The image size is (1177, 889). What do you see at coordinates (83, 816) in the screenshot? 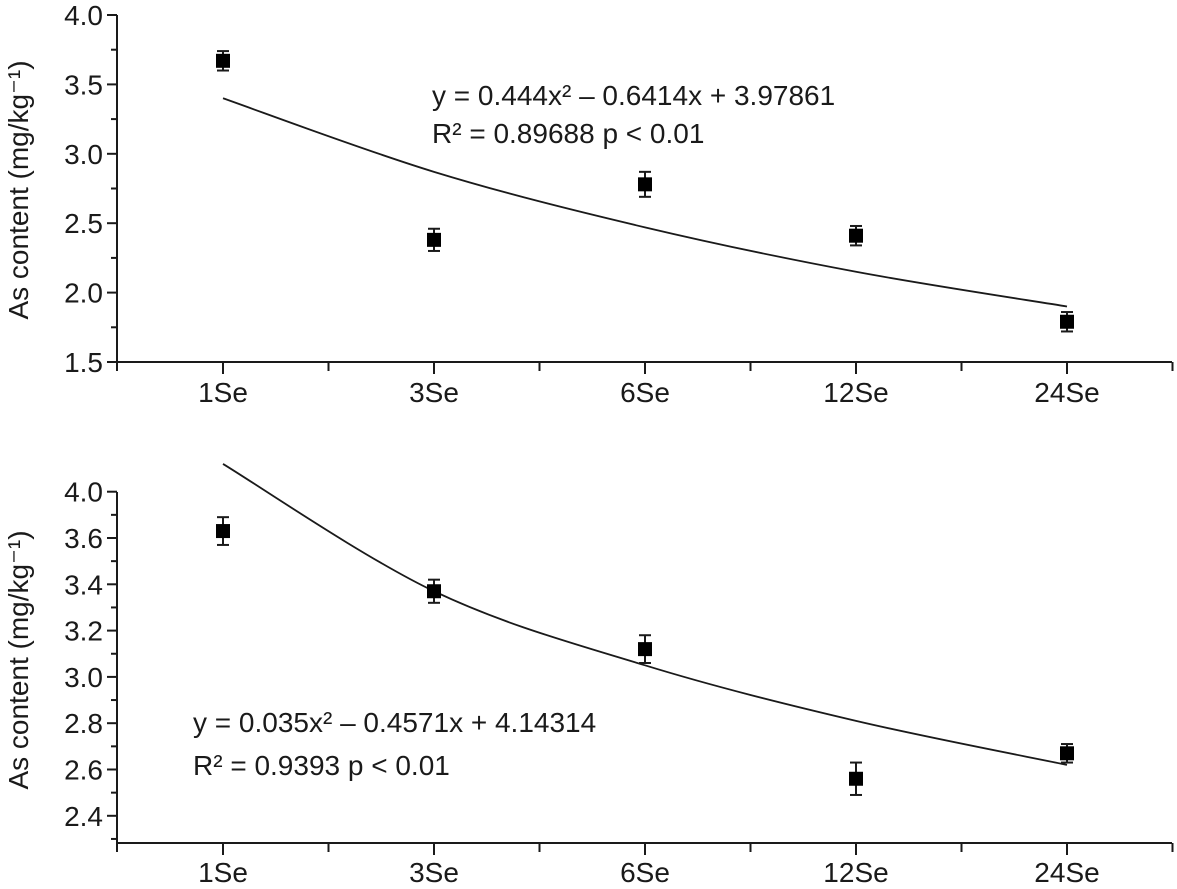
I see `y-tick-label: 2.4` at bounding box center [83, 816].